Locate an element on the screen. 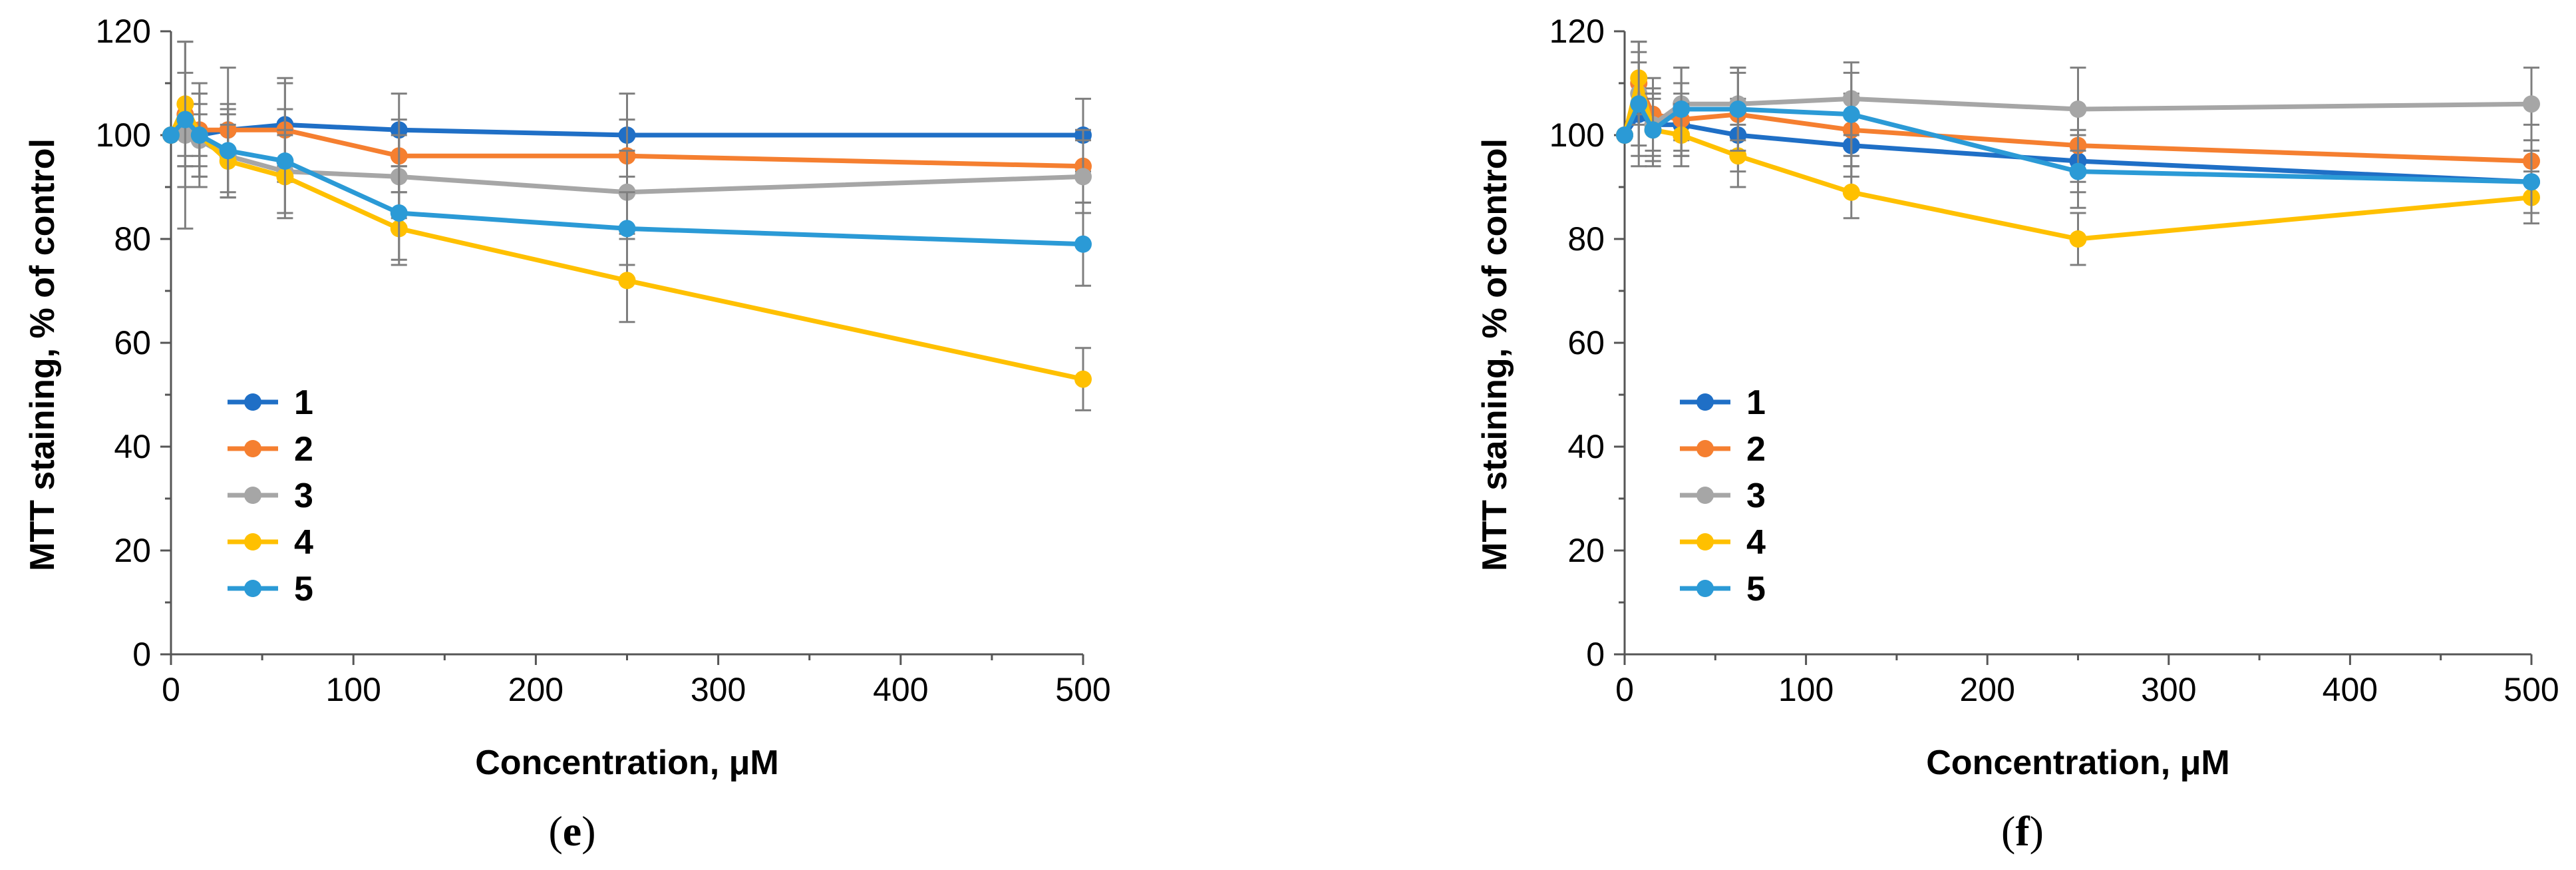 The width and height of the screenshot is (2576, 870). series-line is located at coordinates (2077, 158).